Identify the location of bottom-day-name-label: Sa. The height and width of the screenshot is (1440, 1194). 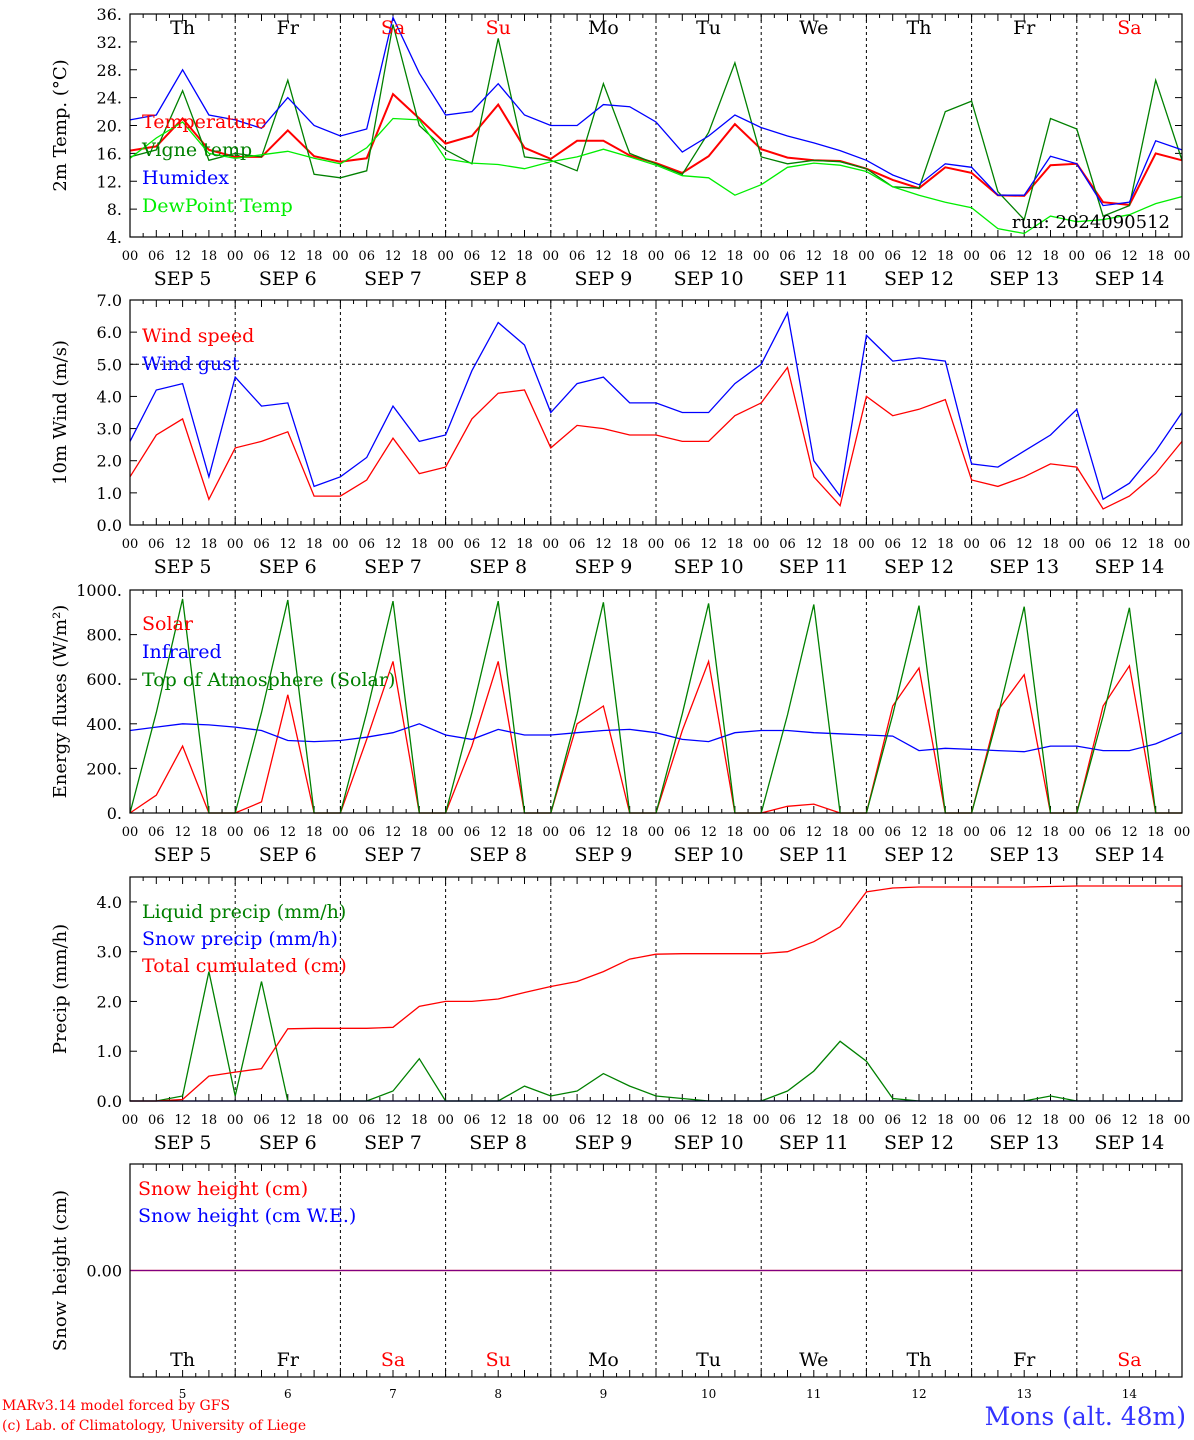
(393, 1360).